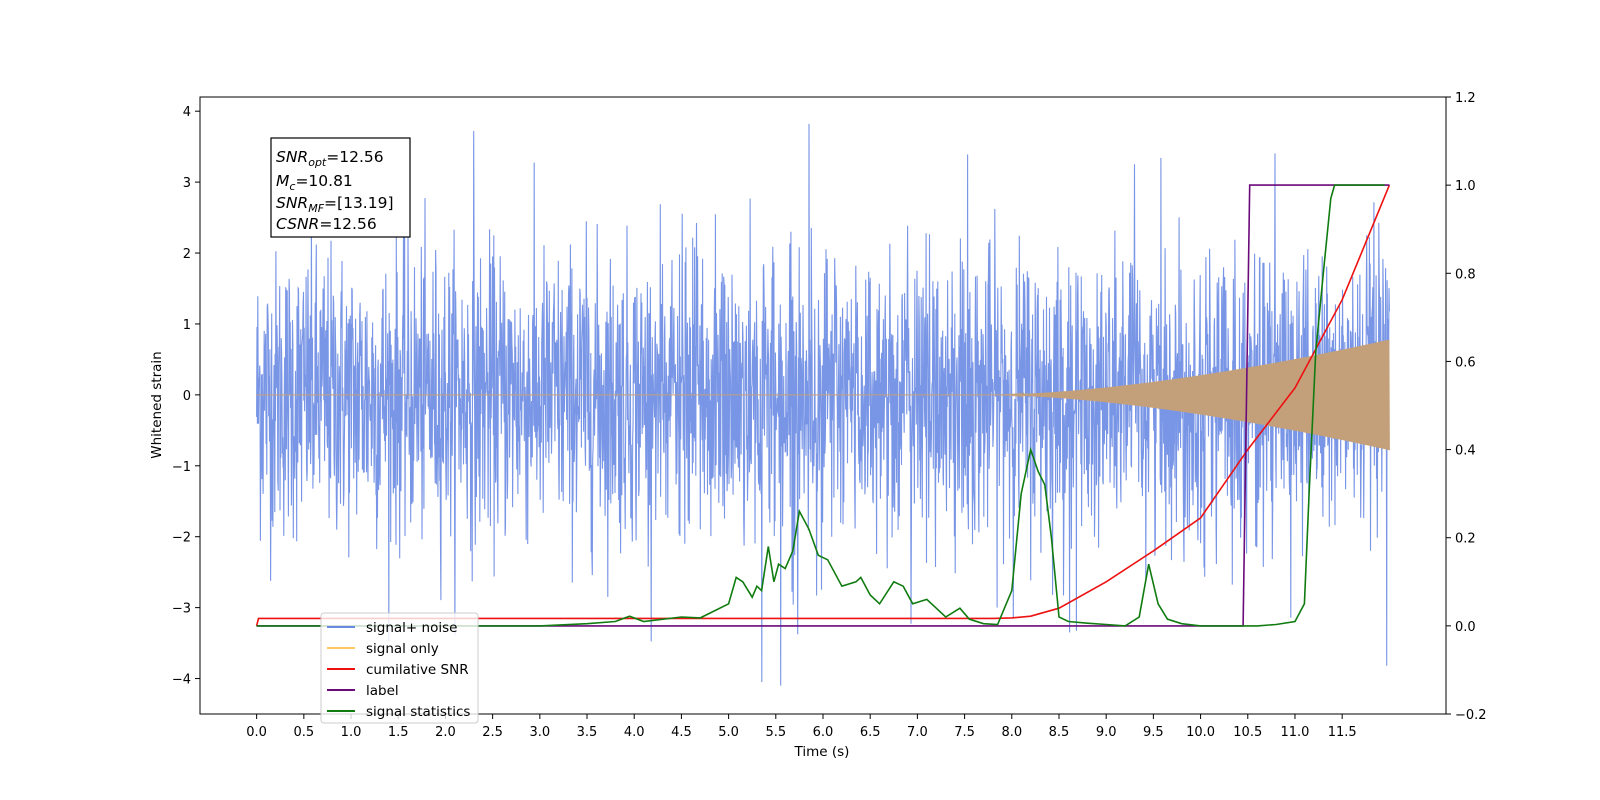  What do you see at coordinates (187, 112) in the screenshot?
I see `y-tick-label: 4` at bounding box center [187, 112].